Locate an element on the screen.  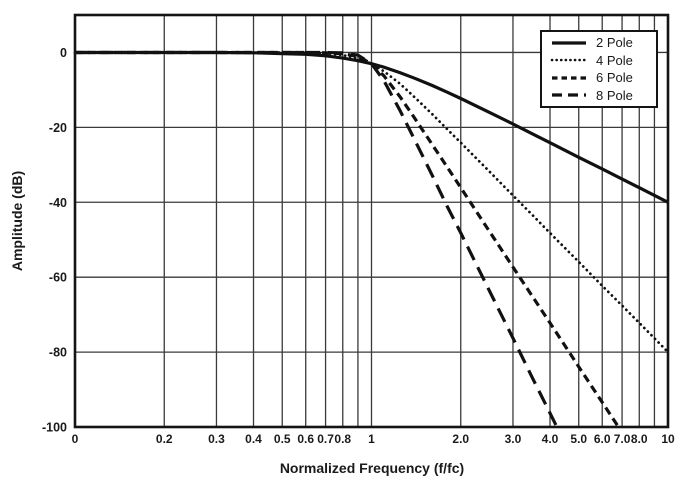
x-tick-label: 0.7 is located at coordinates (325, 439).